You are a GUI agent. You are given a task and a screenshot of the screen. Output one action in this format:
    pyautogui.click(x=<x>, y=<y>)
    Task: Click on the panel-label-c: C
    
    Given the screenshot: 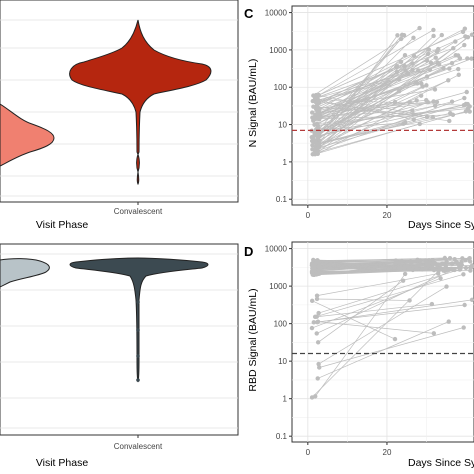 What is the action you would take?
    pyautogui.click(x=249, y=13)
    